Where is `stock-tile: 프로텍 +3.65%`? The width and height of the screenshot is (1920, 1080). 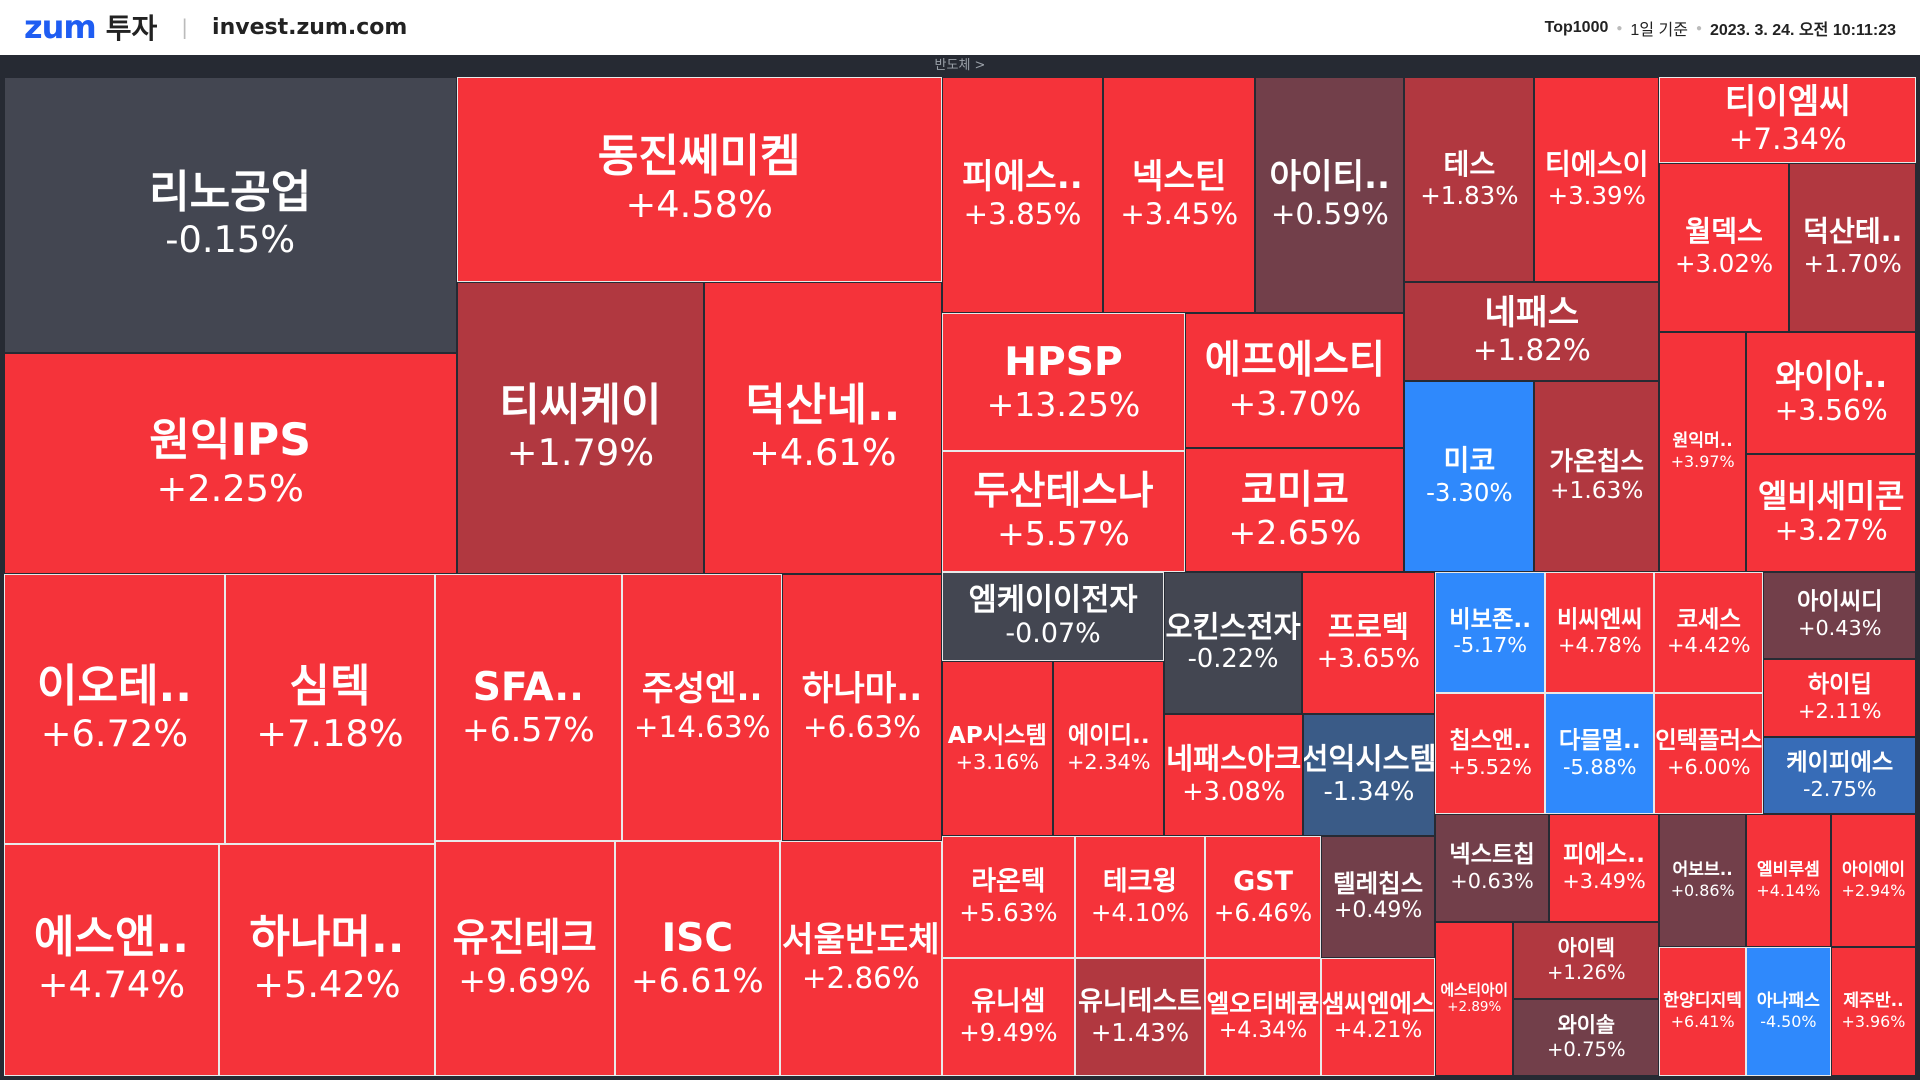 stock-tile: 프로텍 +3.65% is located at coordinates (1368, 642).